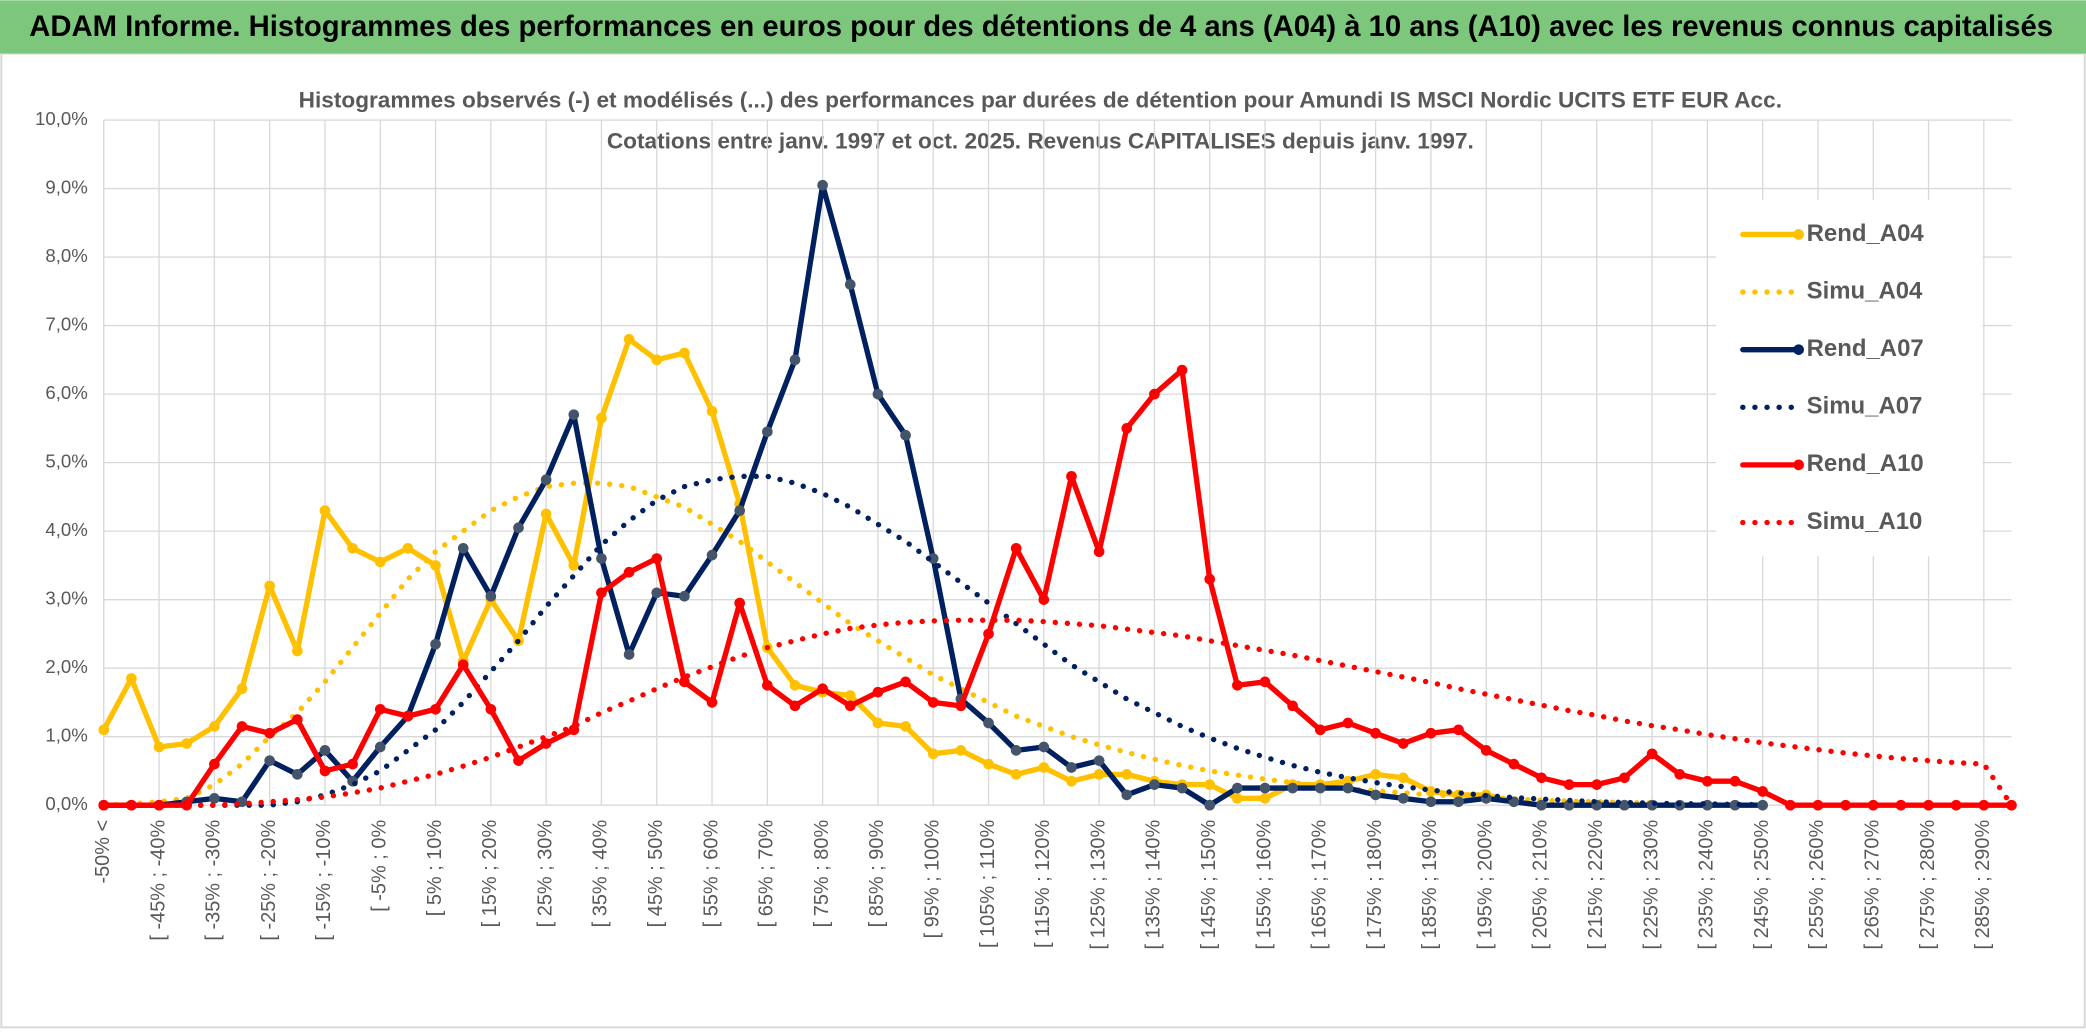 Image resolution: width=2086 pixels, height=1033 pixels. What do you see at coordinates (877, 874) in the screenshot?
I see `x-tick-label: [ 85% ; 90%` at bounding box center [877, 874].